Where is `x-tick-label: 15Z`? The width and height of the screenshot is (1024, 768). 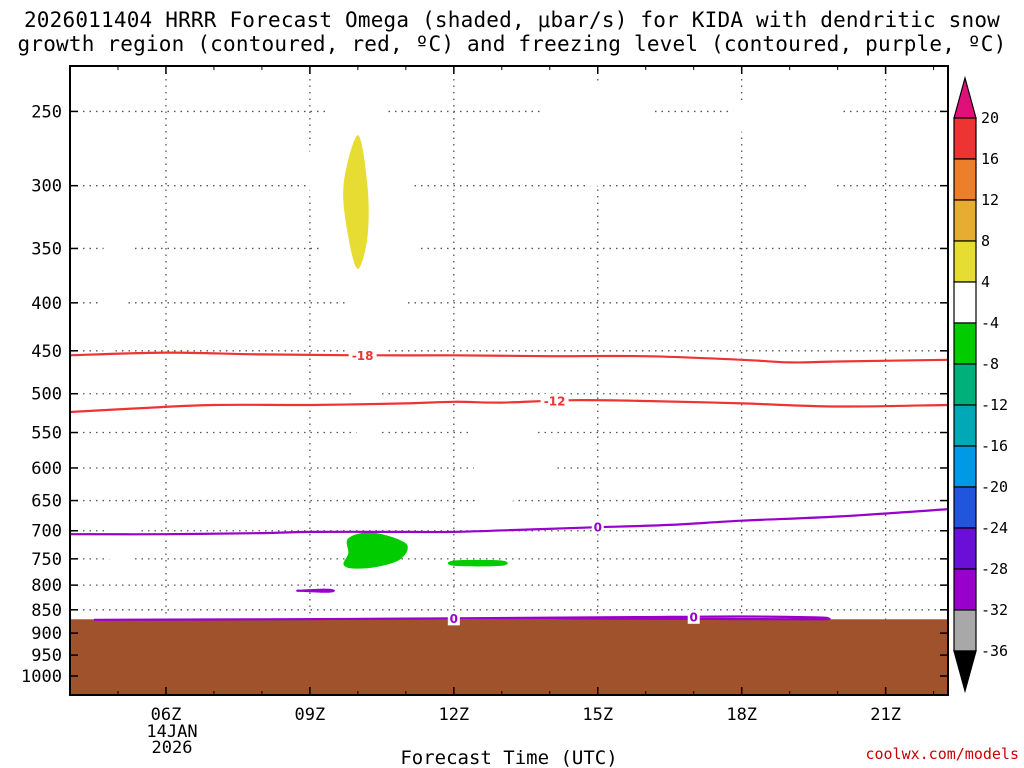
x-tick-label: 15Z is located at coordinates (597, 715).